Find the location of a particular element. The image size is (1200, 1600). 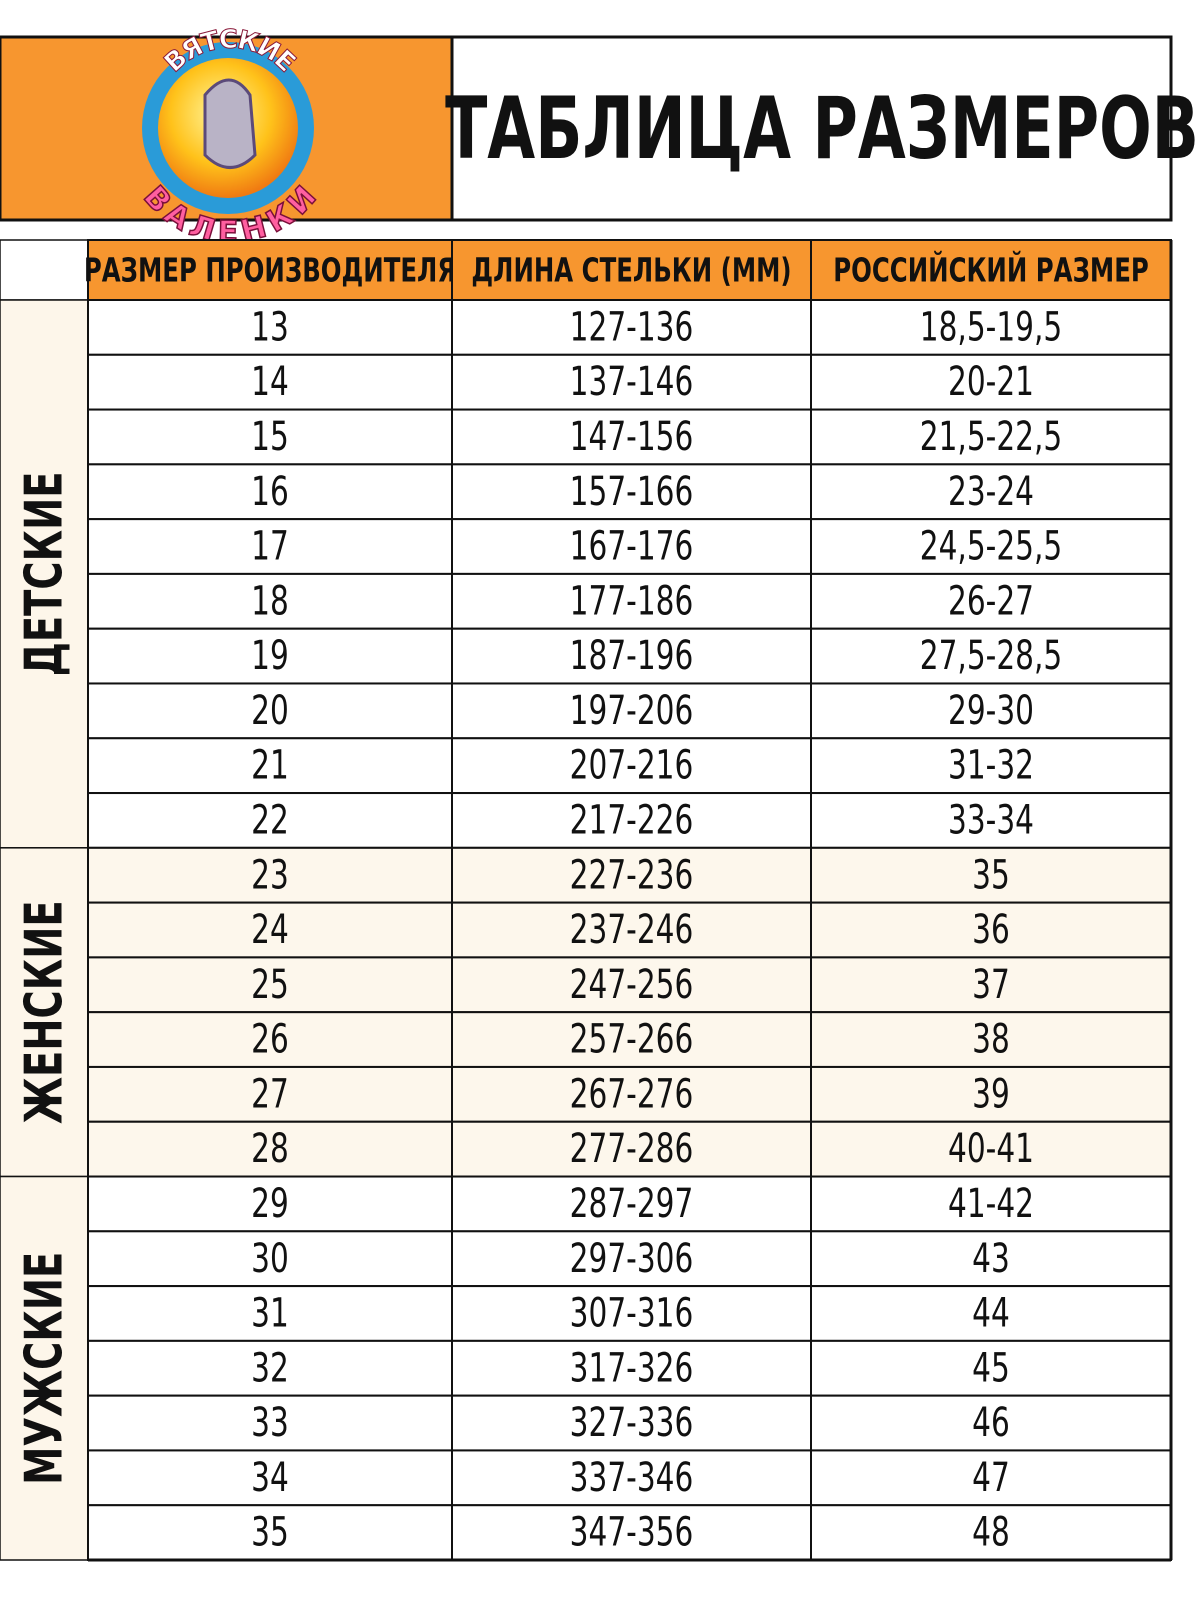

cell-text: 267-276 is located at coordinates (632, 1094).